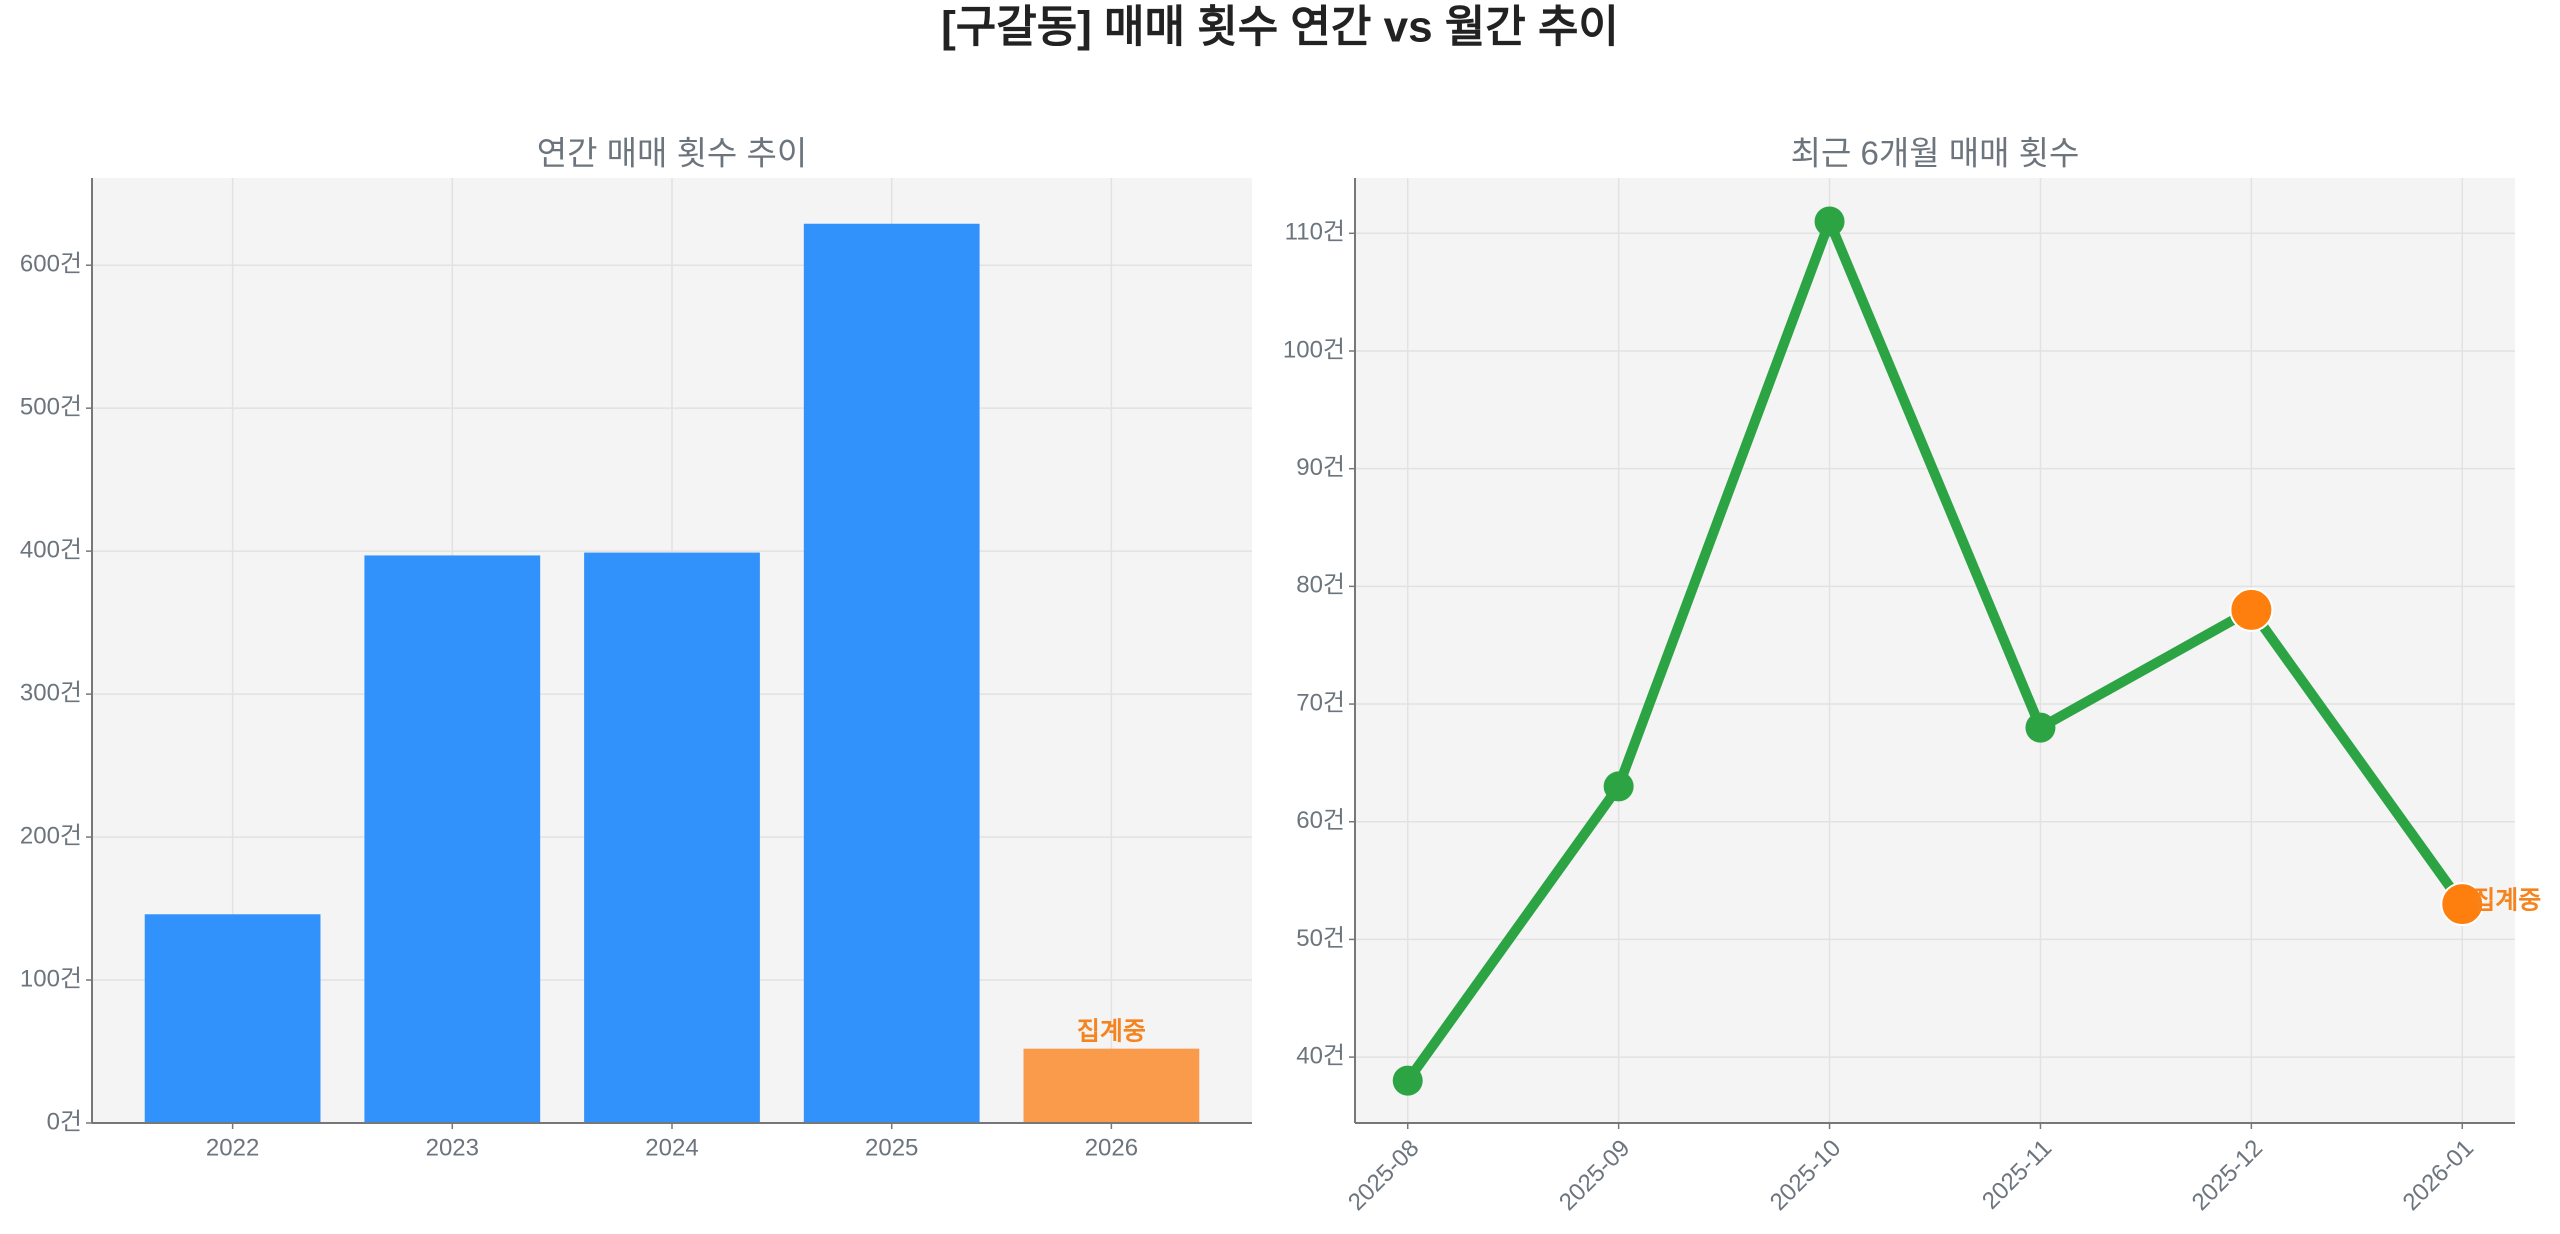 Image resolution: width=2560 pixels, height=1234 pixels. Describe the element at coordinates (671, 1147) in the screenshot. I see `x-tick-label: 2024` at that location.